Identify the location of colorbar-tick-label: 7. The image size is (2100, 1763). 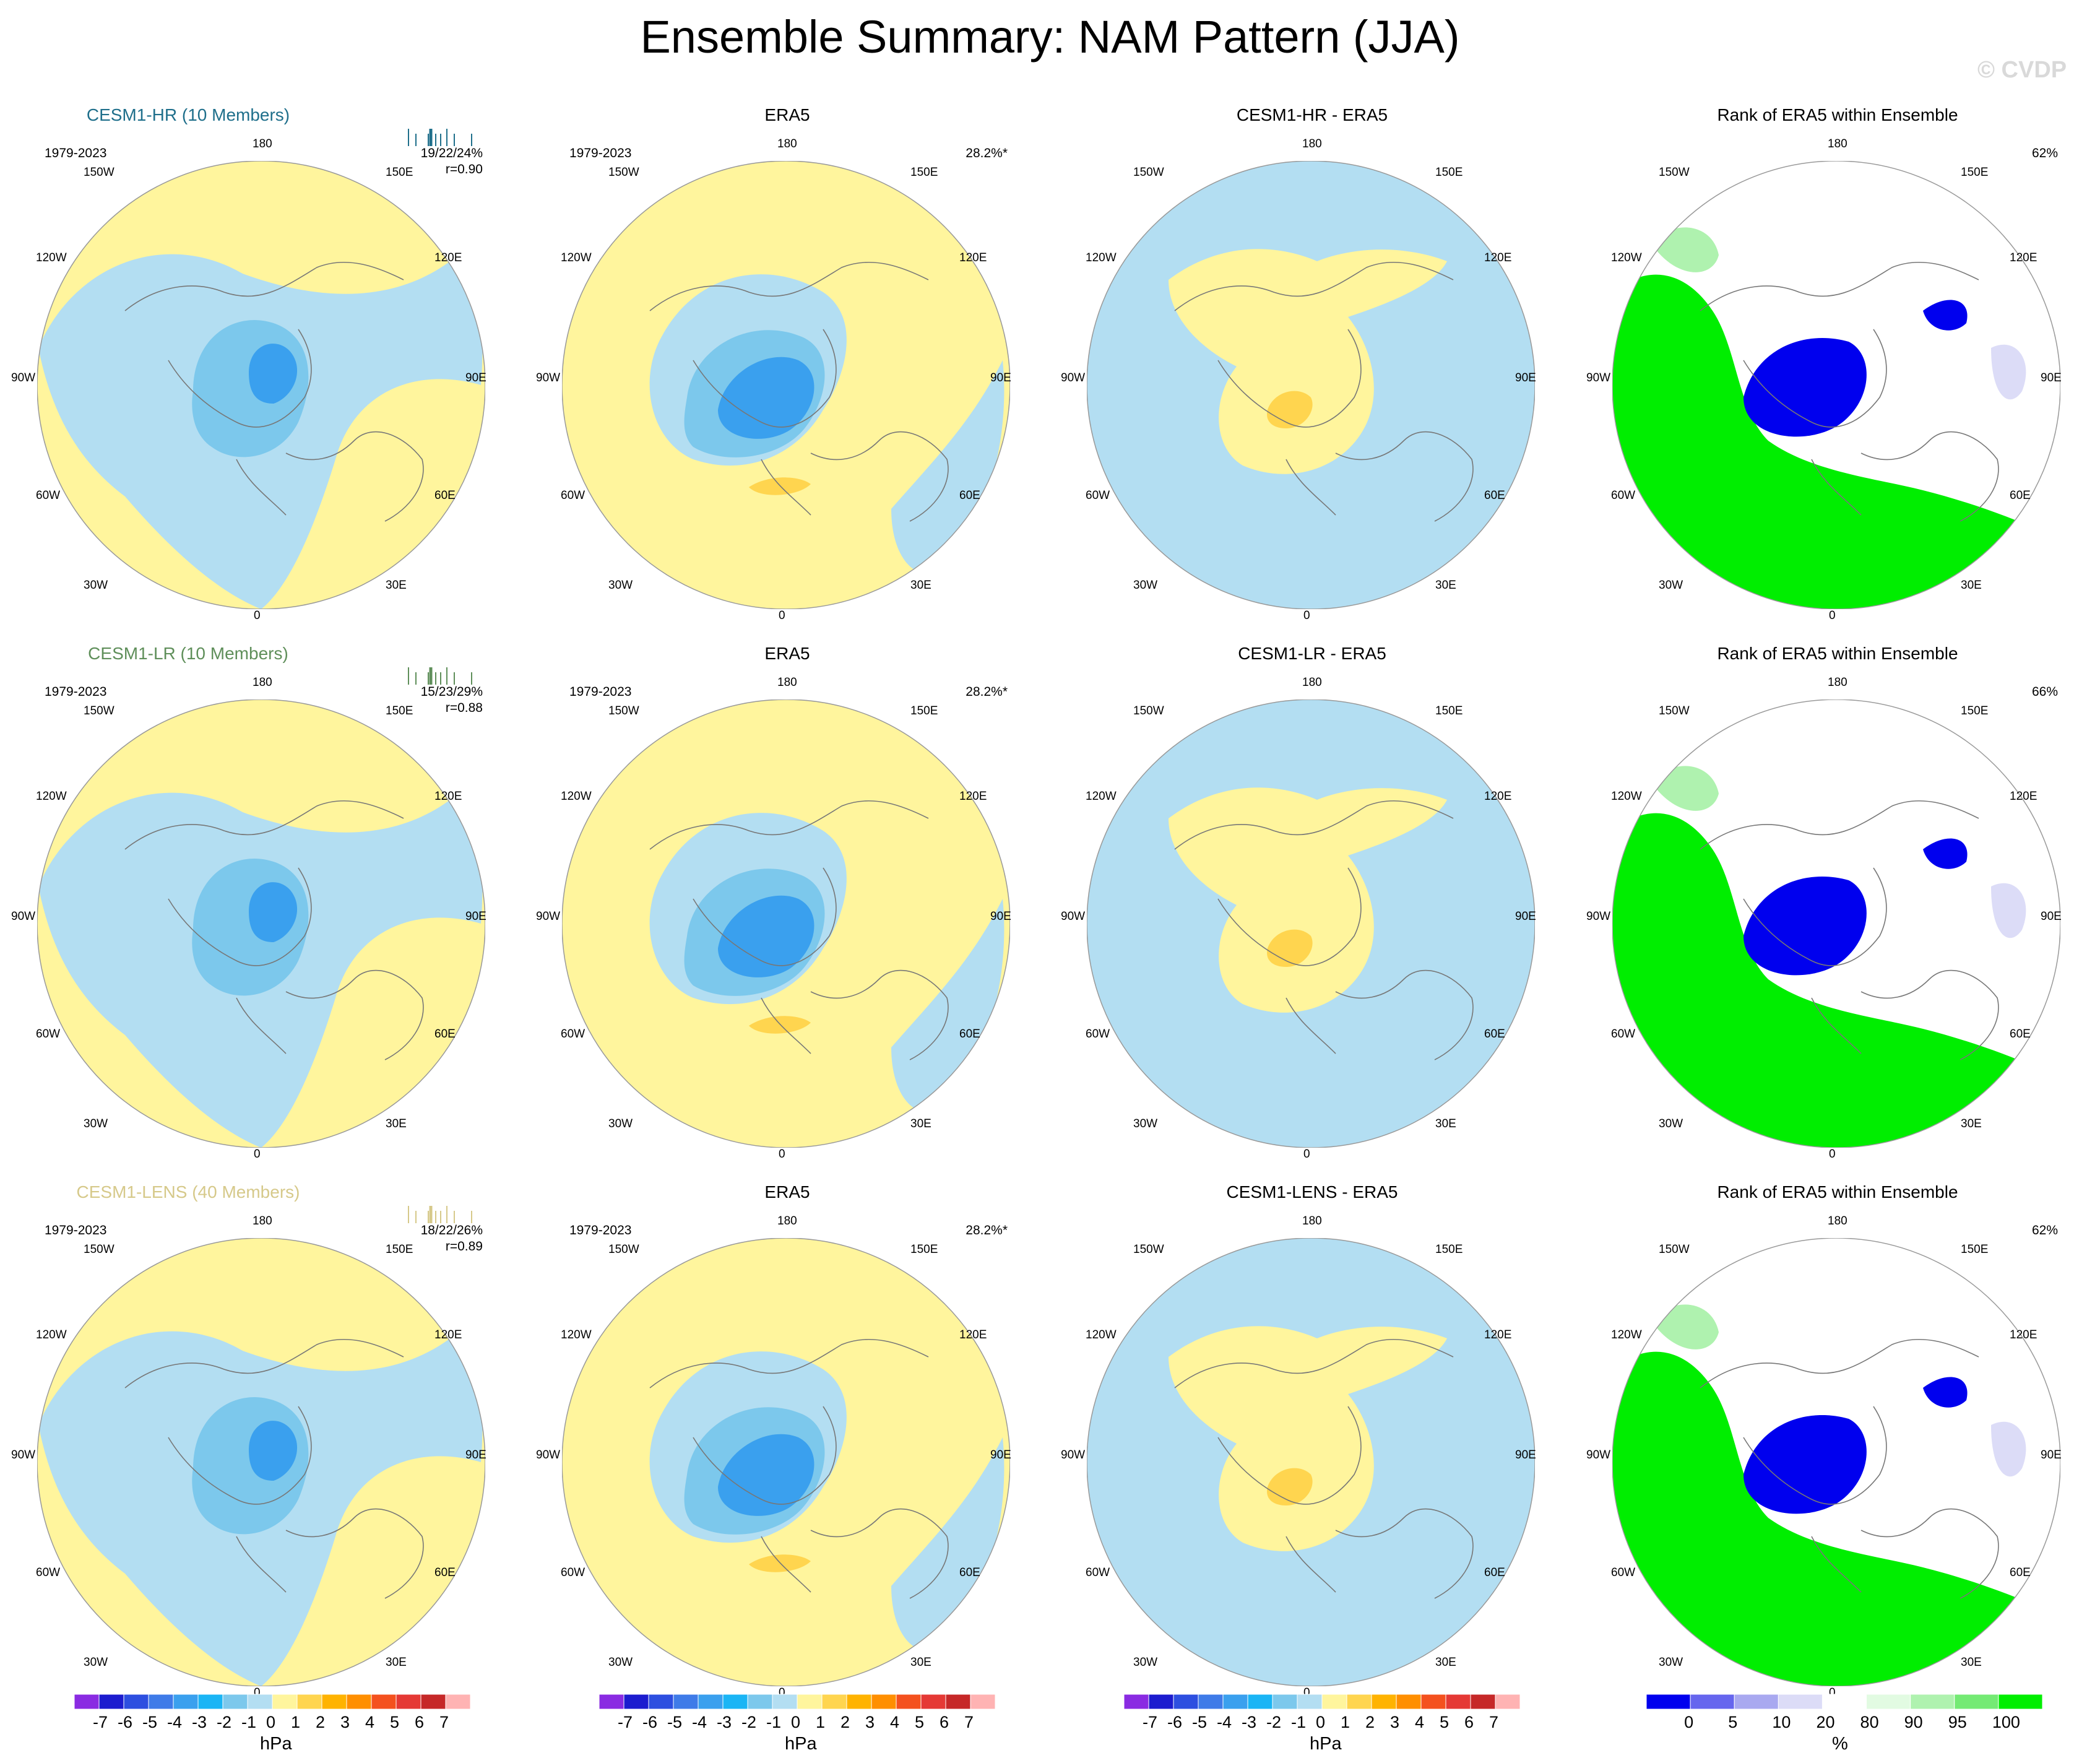
(1494, 1722).